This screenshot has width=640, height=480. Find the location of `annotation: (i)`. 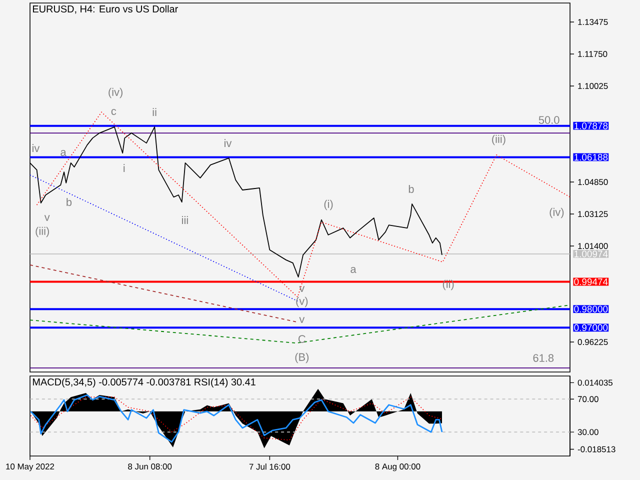

annotation: (i) is located at coordinates (328, 205).